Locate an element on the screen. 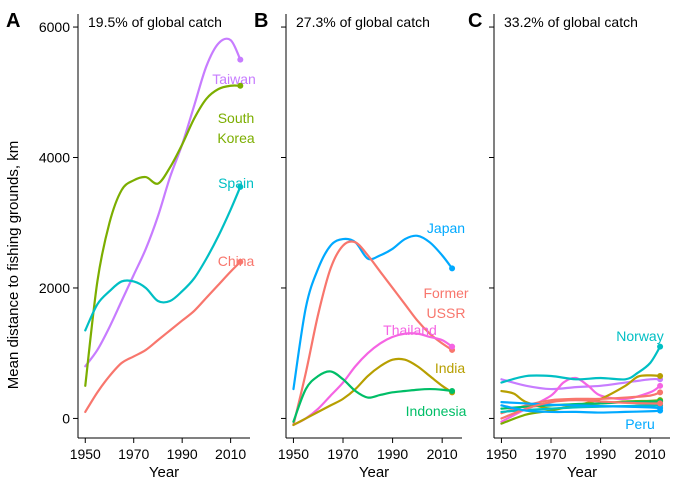  series-end-point-japan is located at coordinates (452, 268).